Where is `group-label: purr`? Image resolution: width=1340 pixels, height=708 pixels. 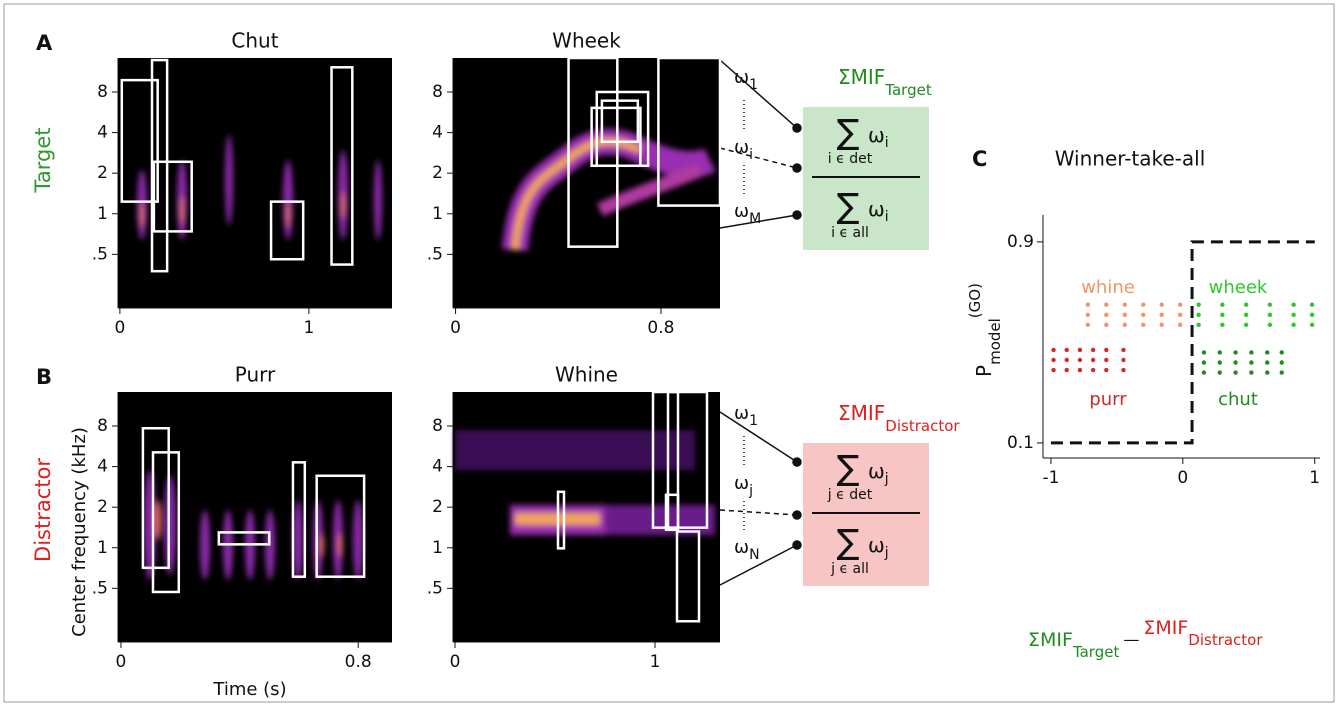 group-label: purr is located at coordinates (1108, 399).